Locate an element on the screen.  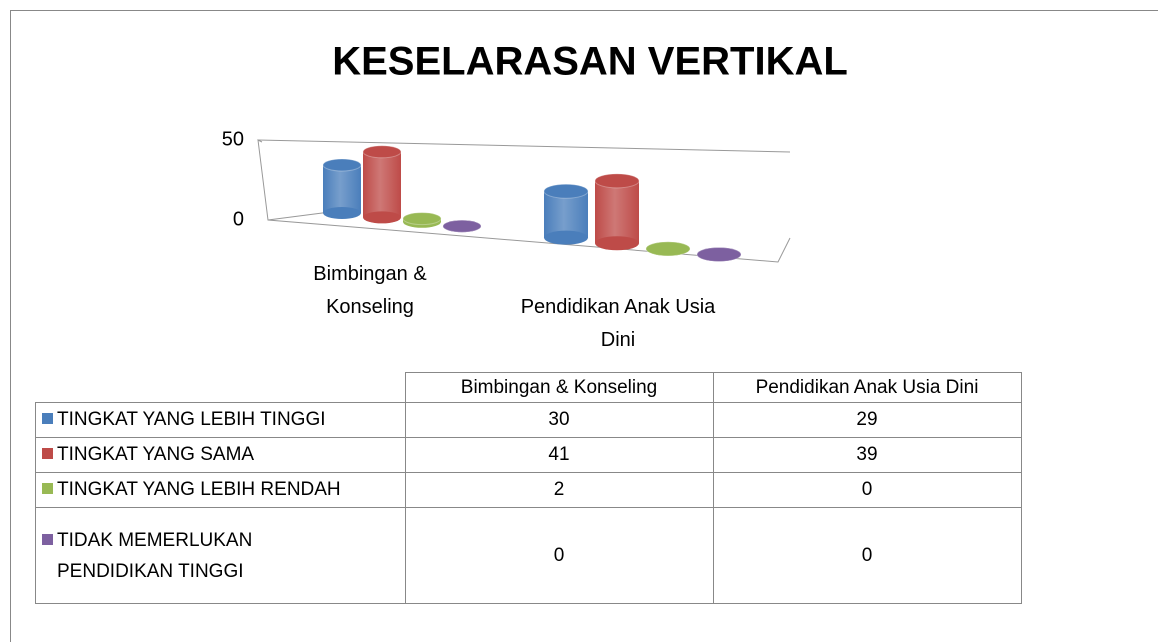
legend-cell: TINGKAT YANG LEBIH RENDAH is located at coordinates (220, 490).